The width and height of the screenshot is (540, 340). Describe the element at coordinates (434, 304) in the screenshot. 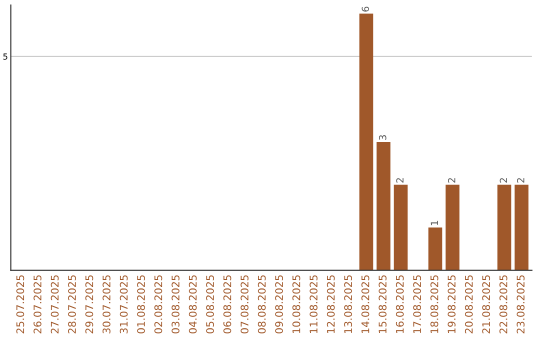

I see `x-tick-label: 18.08.2025` at that location.